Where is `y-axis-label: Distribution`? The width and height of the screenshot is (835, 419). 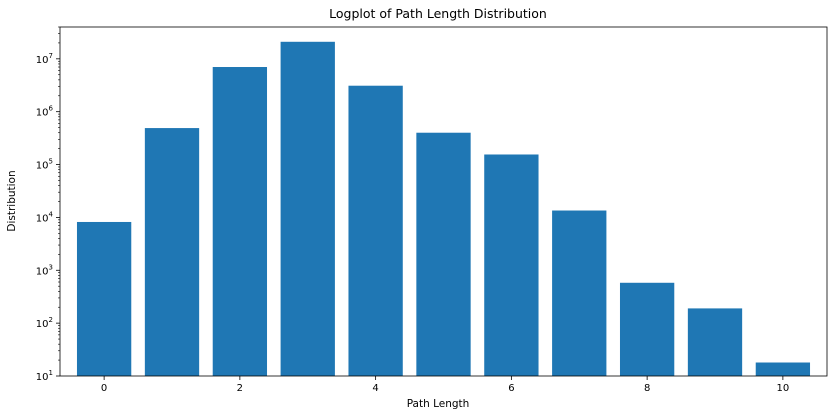 y-axis-label: Distribution is located at coordinates (12, 200).